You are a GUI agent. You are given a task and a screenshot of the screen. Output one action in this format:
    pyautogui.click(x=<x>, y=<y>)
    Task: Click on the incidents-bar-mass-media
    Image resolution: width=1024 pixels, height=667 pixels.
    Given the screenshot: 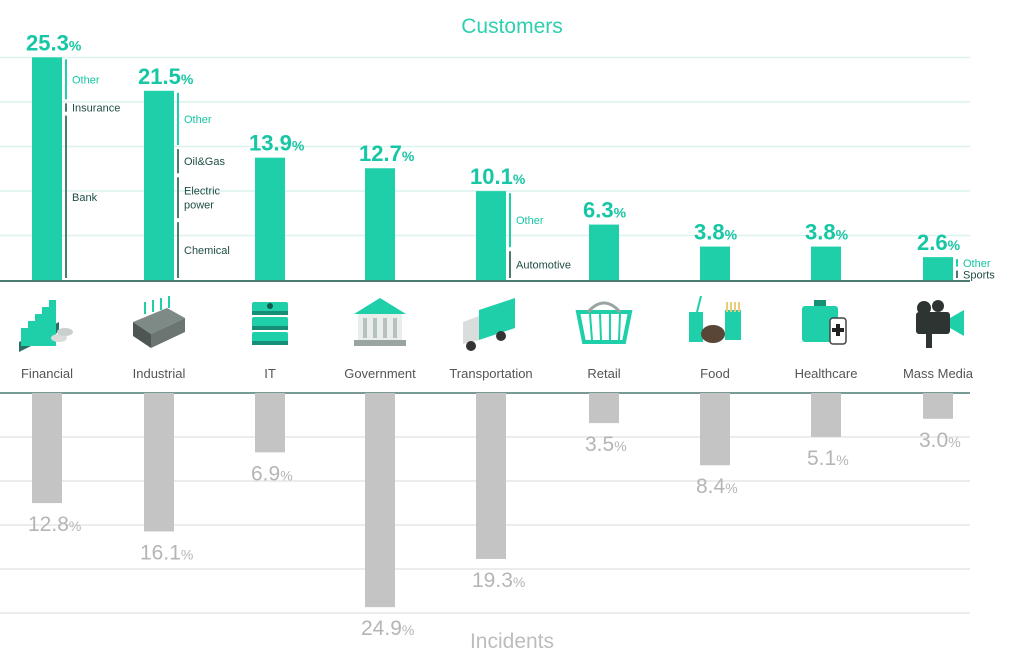 What is the action you would take?
    pyautogui.click(x=938, y=406)
    